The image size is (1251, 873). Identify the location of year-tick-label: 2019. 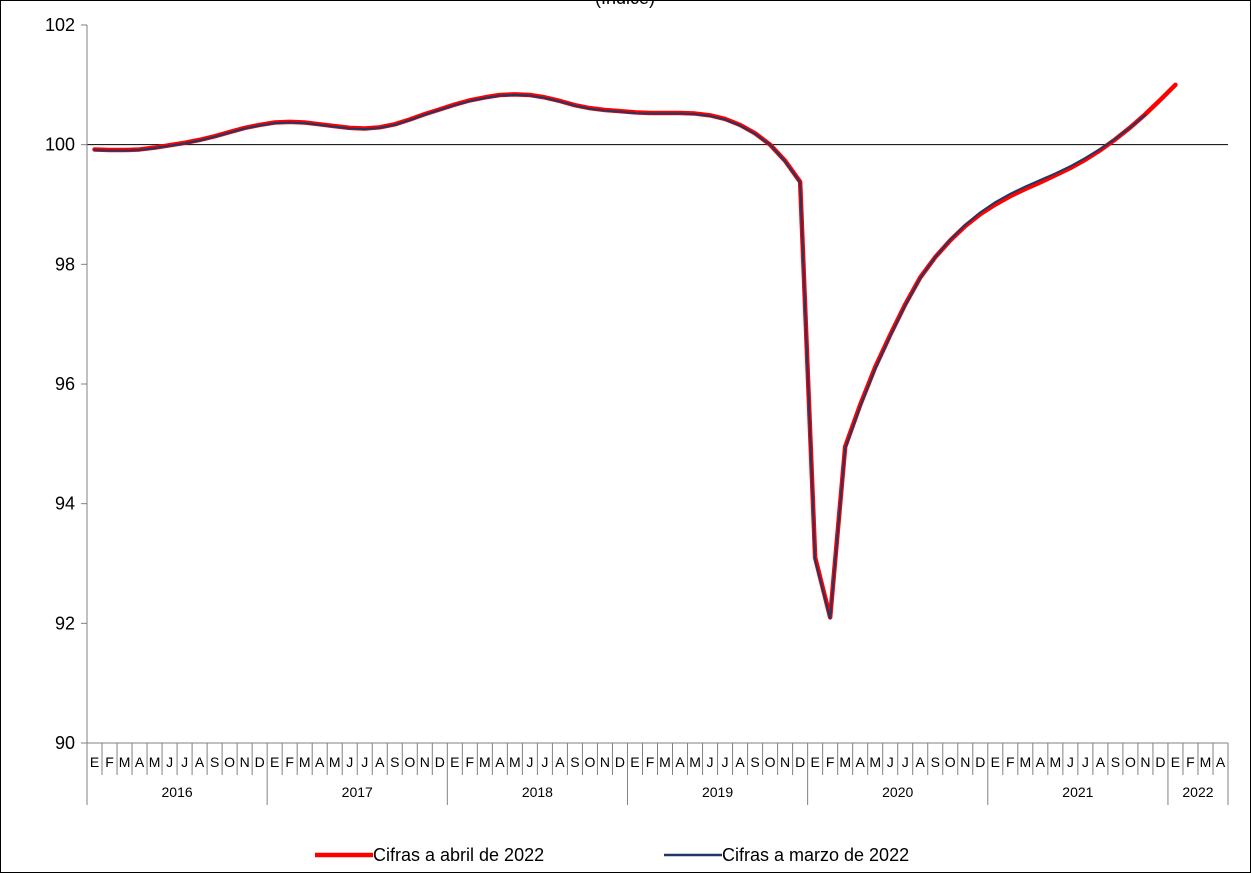
(717, 792).